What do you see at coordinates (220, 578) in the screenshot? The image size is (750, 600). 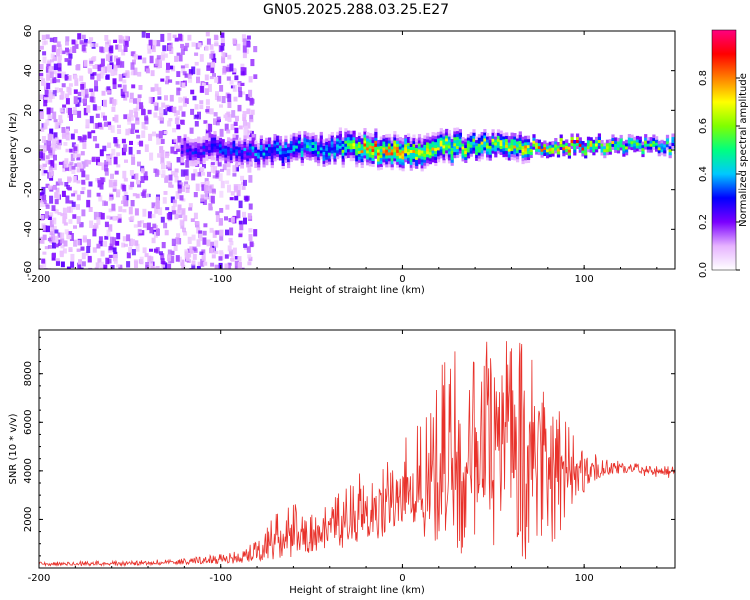 I see `x-tick-label: -100` at bounding box center [220, 578].